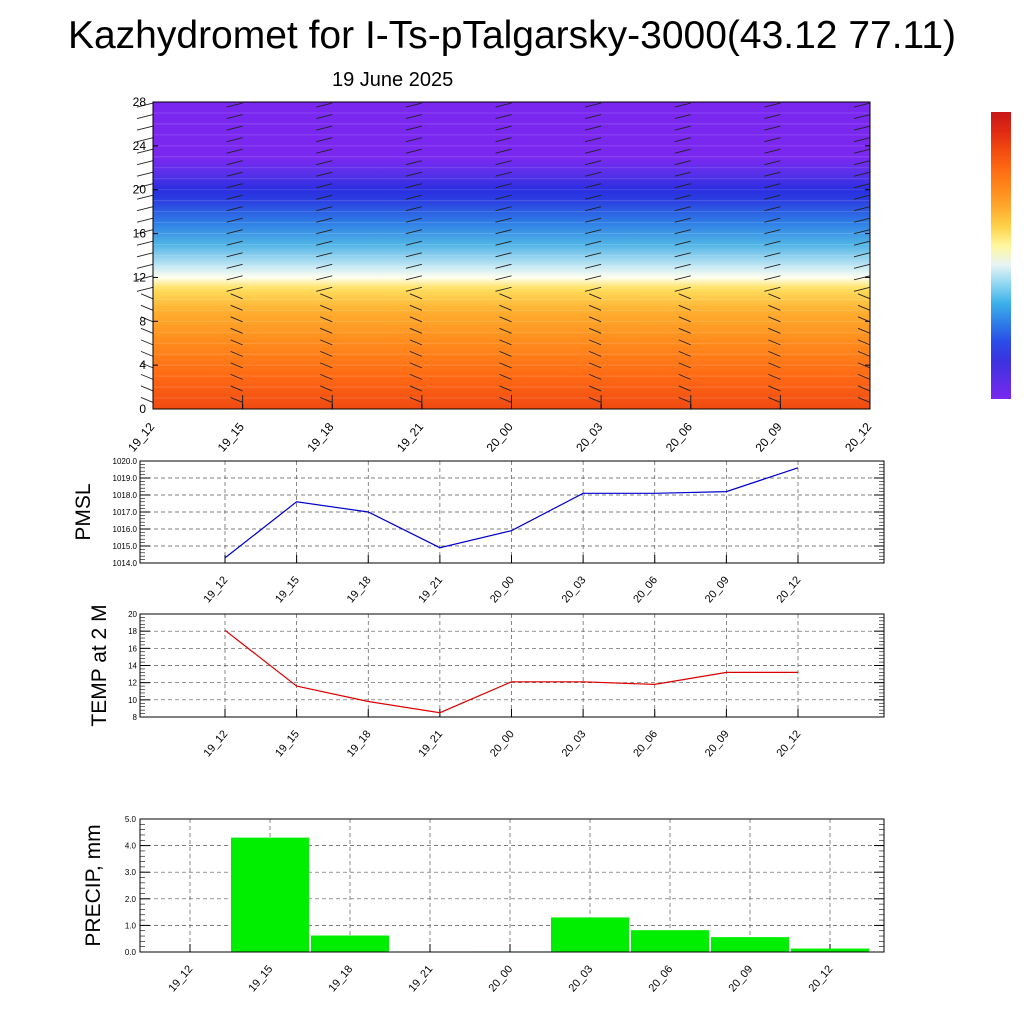 This screenshot has width=1024, height=1024. I want to click on y-tick-label: 8, so click(135, 717).